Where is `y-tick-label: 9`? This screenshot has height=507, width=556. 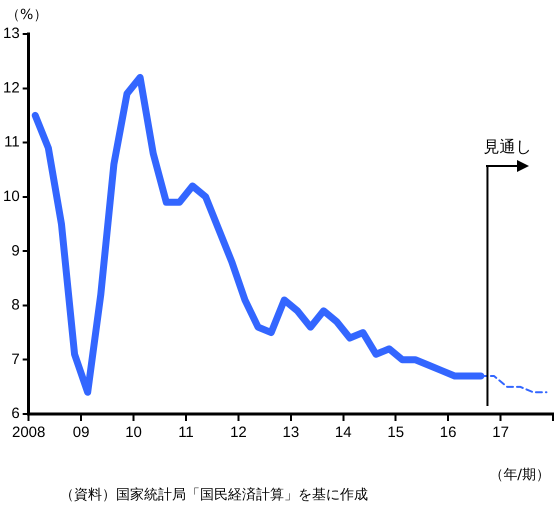 y-tick-label: 9 is located at coordinates (15, 251).